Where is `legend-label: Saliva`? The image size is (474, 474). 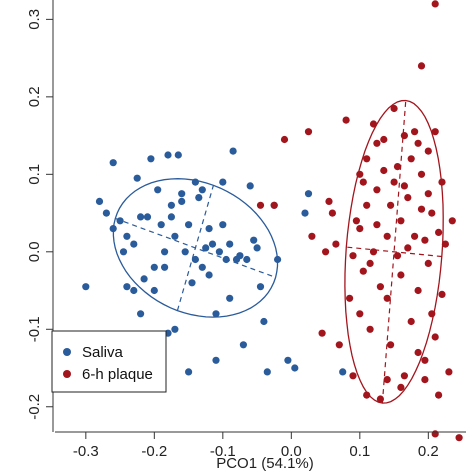 legend-label: Saliva is located at coordinates (103, 352).